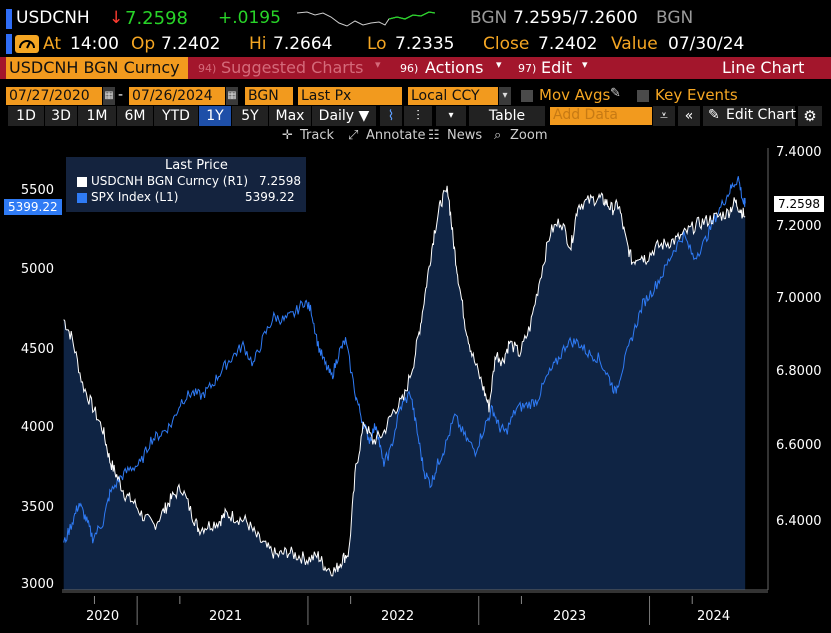 The image size is (831, 633). What do you see at coordinates (527, 68) in the screenshot?
I see `edit-number: 97)` at bounding box center [527, 68].